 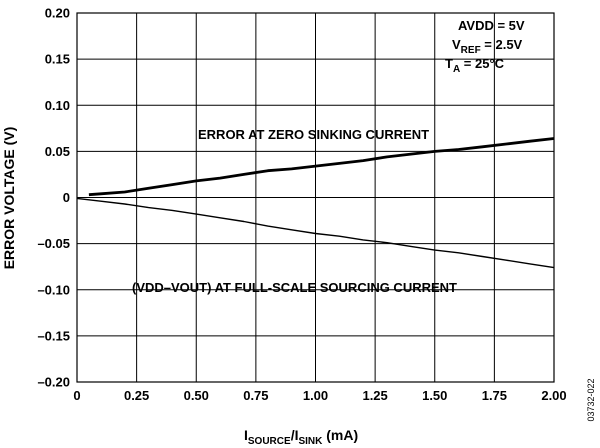 What do you see at coordinates (269, 441) in the screenshot?
I see `x-label-sub1: SOURCE` at bounding box center [269, 441].